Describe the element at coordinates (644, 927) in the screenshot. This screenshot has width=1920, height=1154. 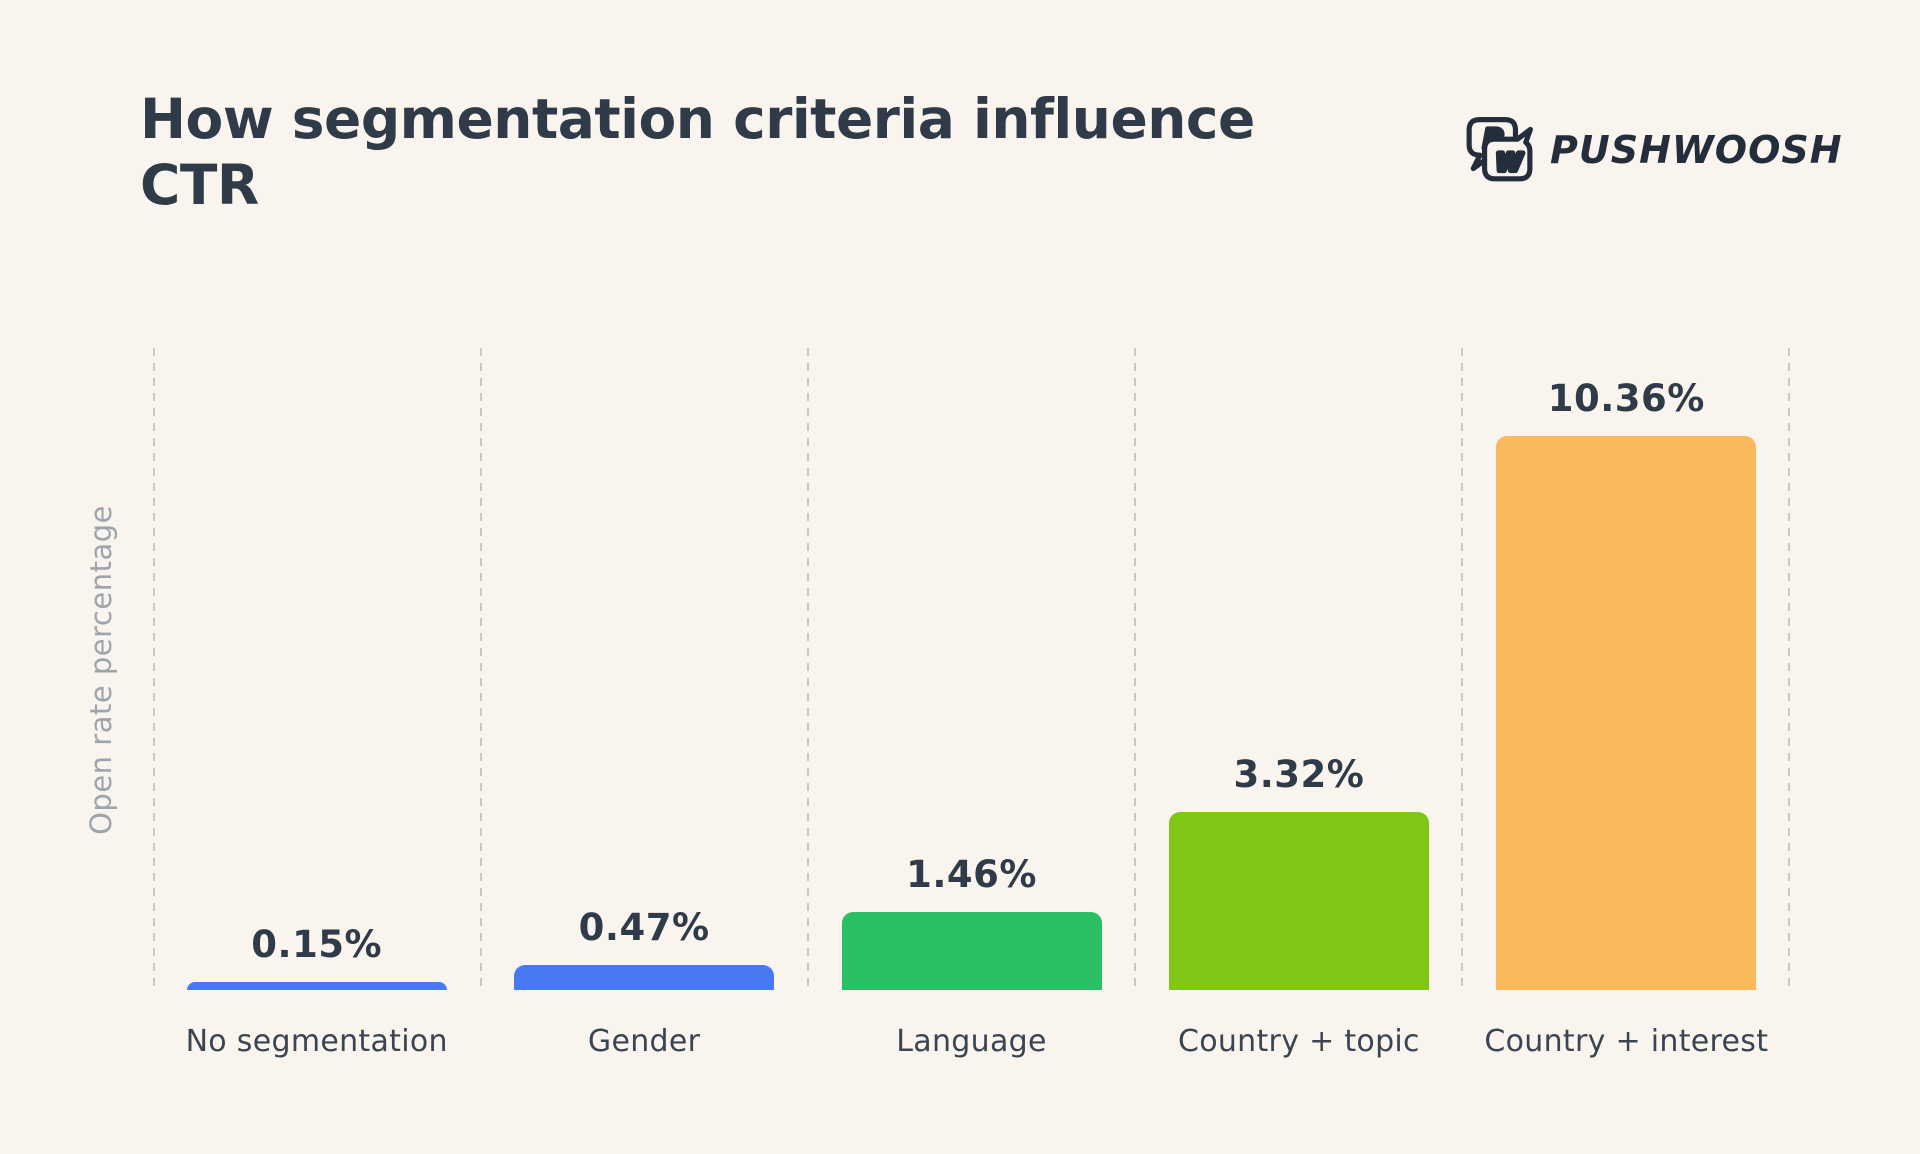
I see `bar-value-label: 0.47%` at that location.